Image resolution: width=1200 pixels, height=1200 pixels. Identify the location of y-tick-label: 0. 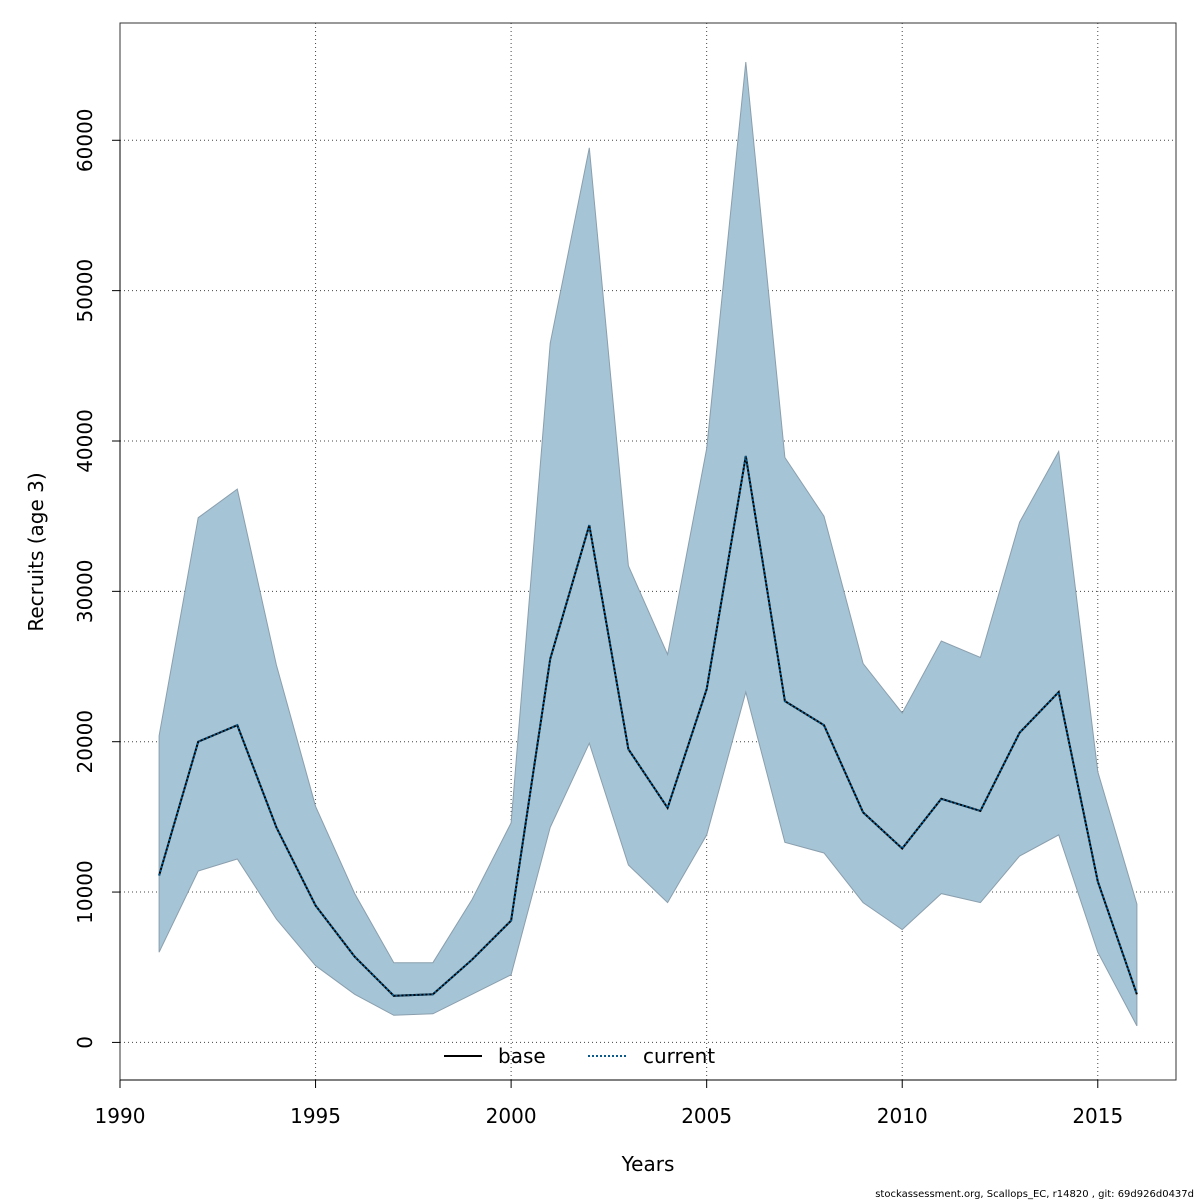
(85, 1042).